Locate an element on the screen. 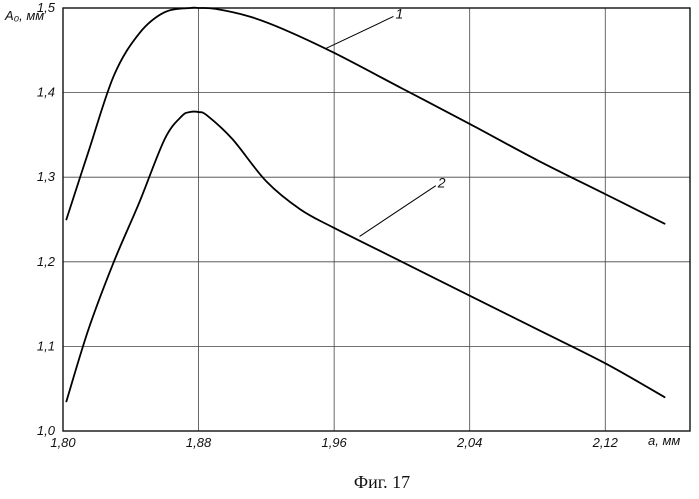 This screenshot has width=699, height=499. x-tick-label: 1,88 is located at coordinates (199, 442).